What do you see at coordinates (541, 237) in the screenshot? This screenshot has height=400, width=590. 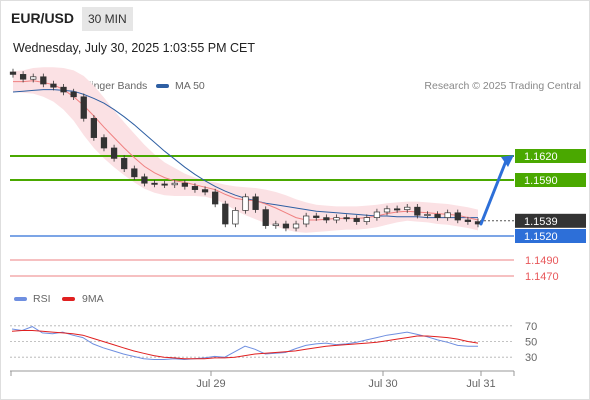 I see `pivot-label-3: 1.1520` at bounding box center [541, 237].